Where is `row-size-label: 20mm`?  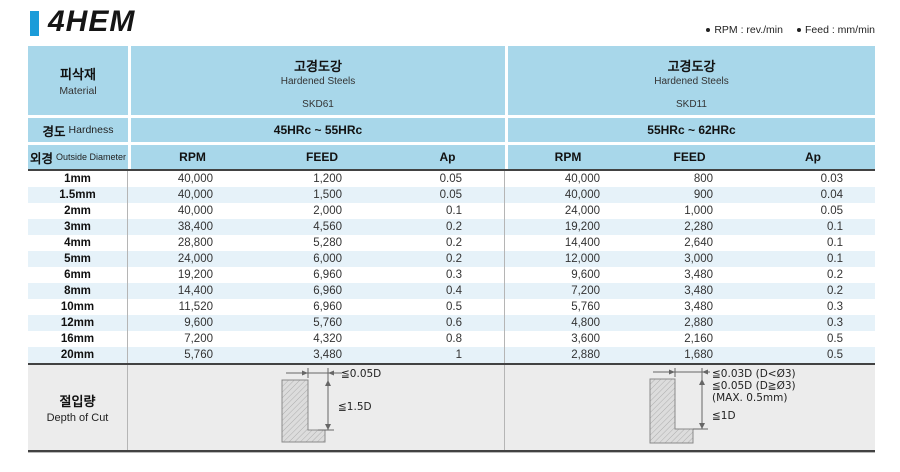 row-size-label: 20mm is located at coordinates (78, 355).